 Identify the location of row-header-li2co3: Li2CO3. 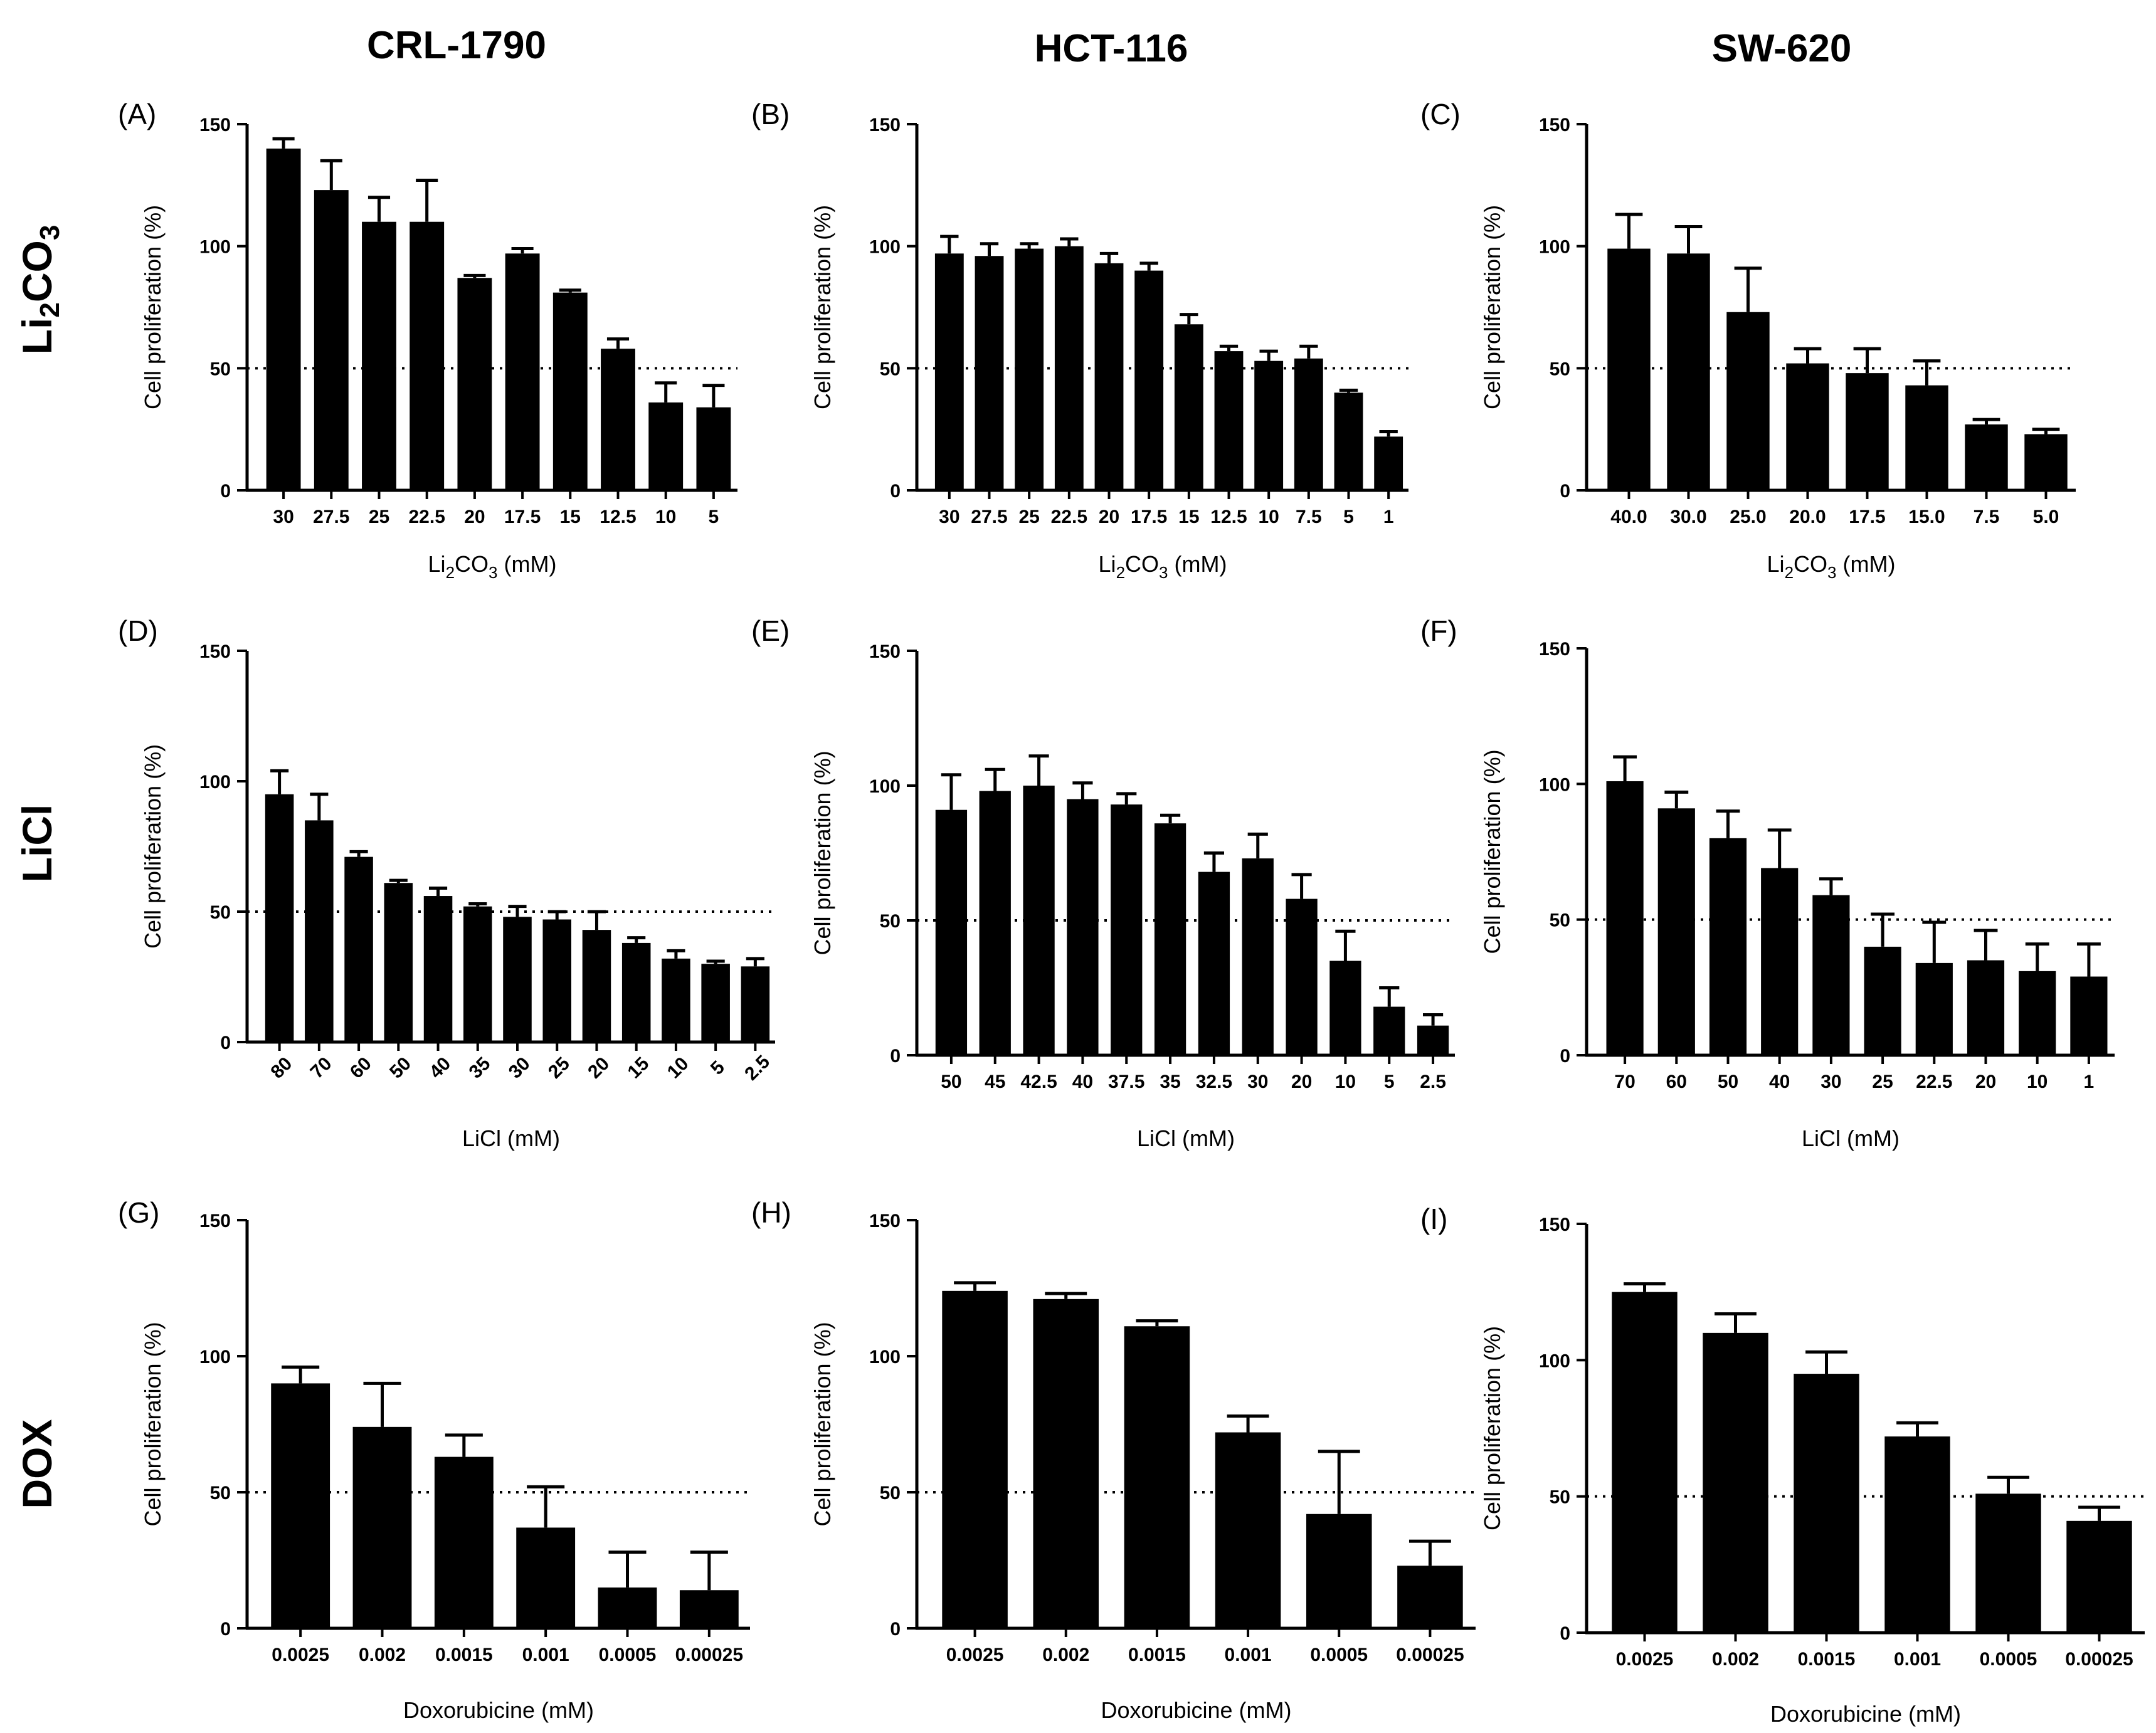
(39, 290).